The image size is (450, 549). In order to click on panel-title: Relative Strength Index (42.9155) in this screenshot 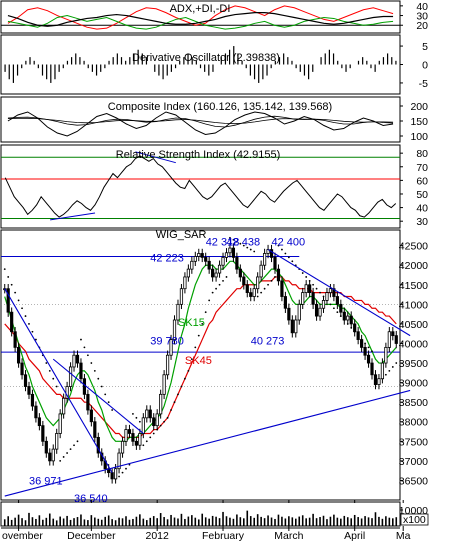, I will do `click(198, 155)`.